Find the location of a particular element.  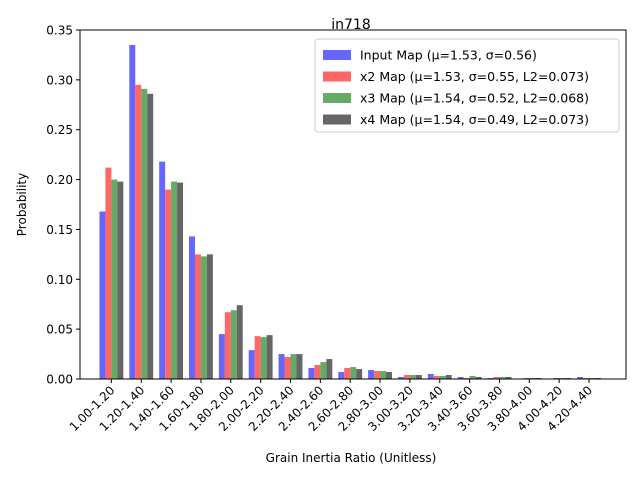

legend-label-2: x3 Map (μ=1.54, σ=0.52, L2=0.068) is located at coordinates (474, 98).